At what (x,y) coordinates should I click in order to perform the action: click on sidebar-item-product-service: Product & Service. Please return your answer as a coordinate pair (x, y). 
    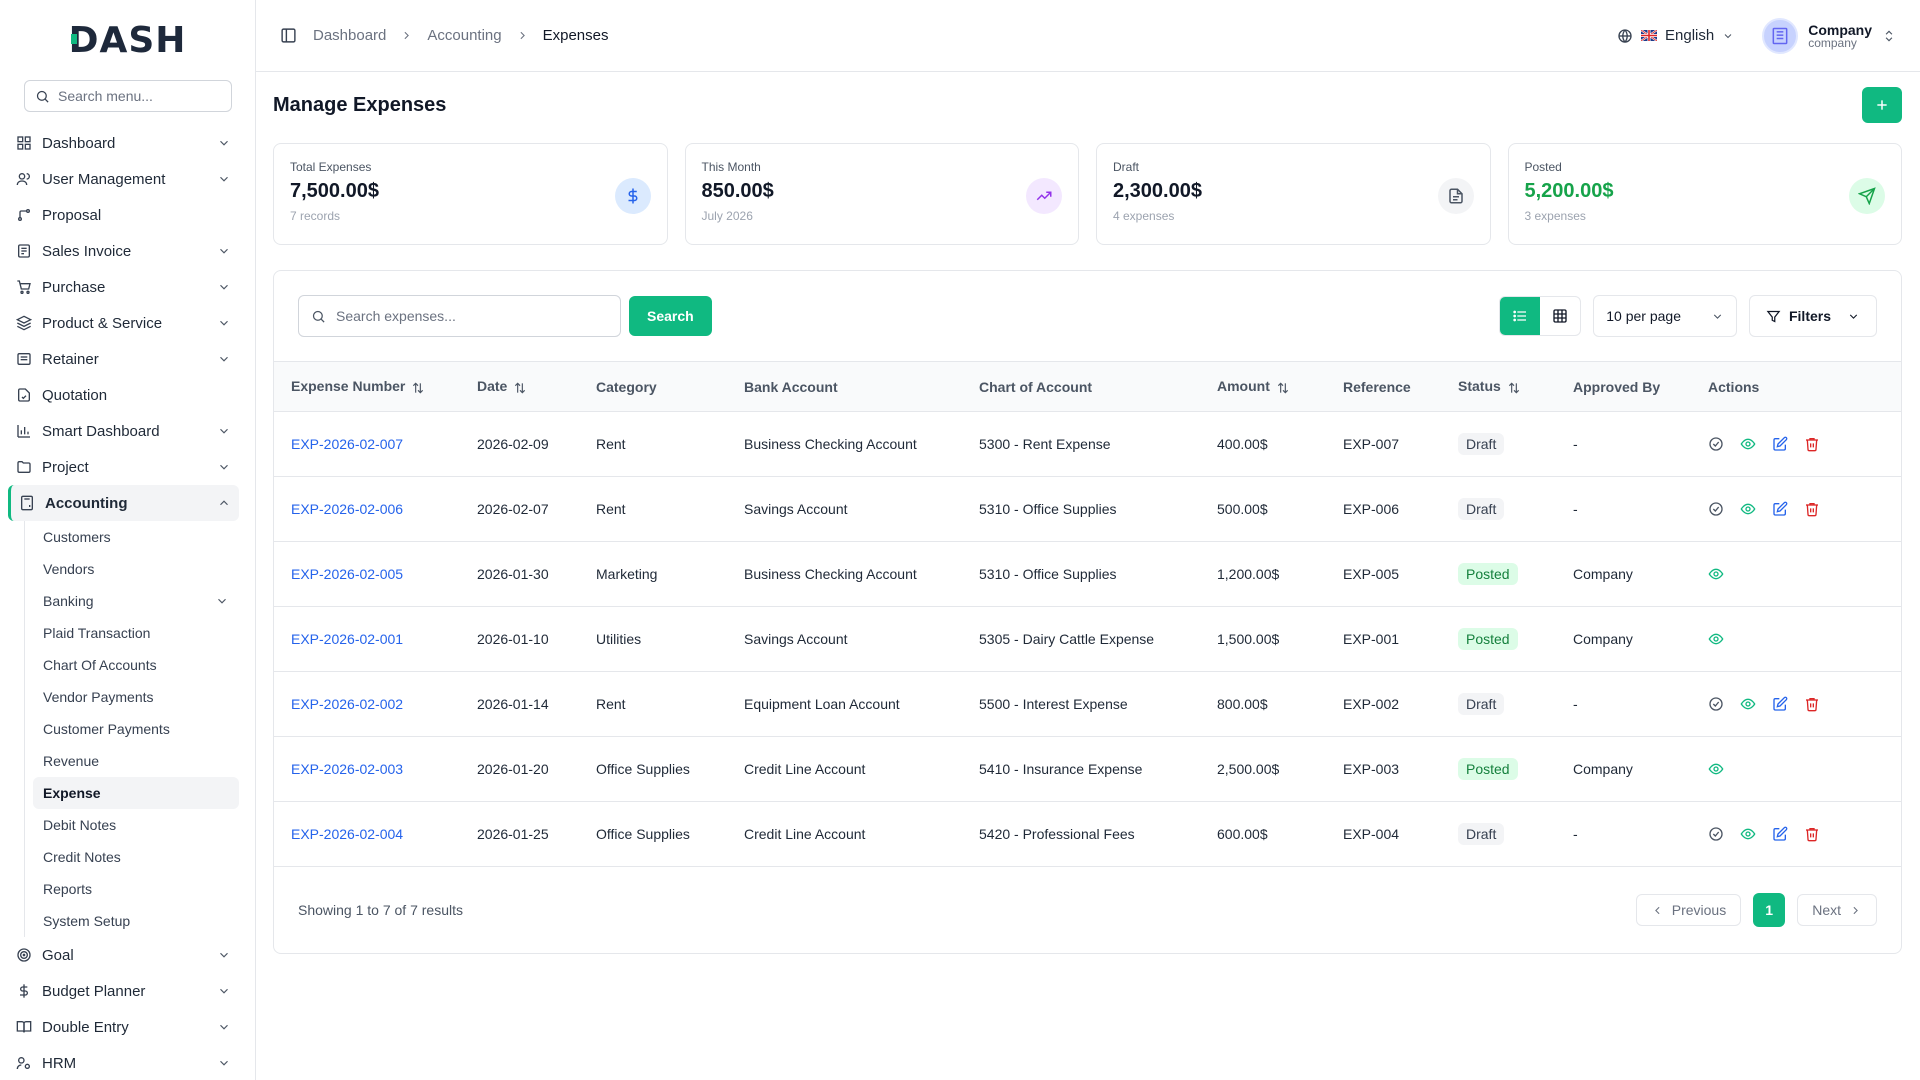
    Looking at the image, I should click on (123, 323).